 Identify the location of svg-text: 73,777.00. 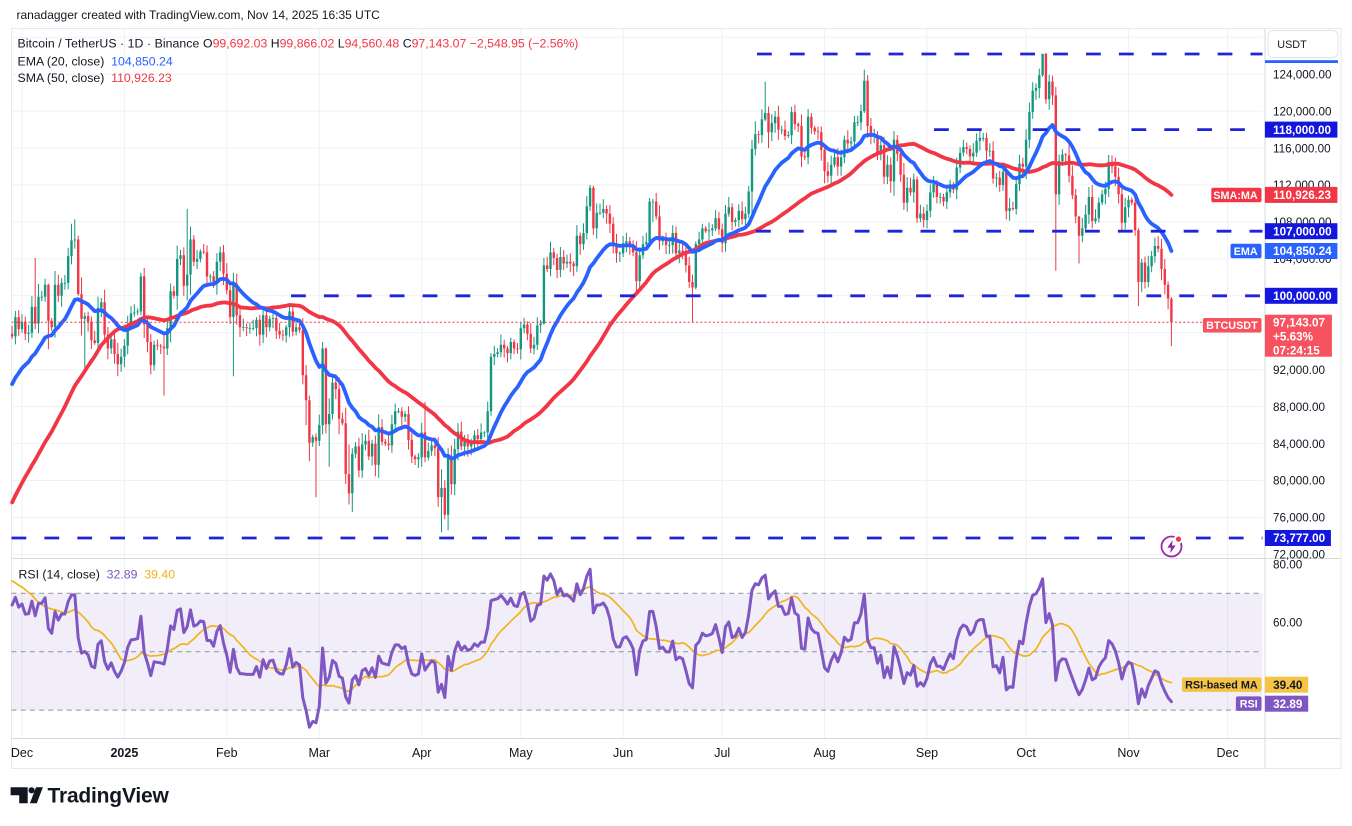
(1299, 538).